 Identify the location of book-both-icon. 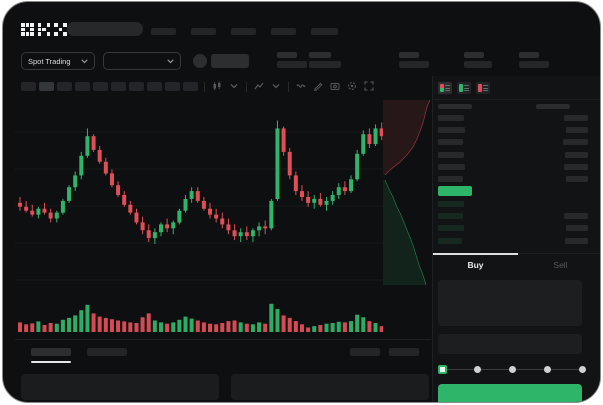
(445, 88).